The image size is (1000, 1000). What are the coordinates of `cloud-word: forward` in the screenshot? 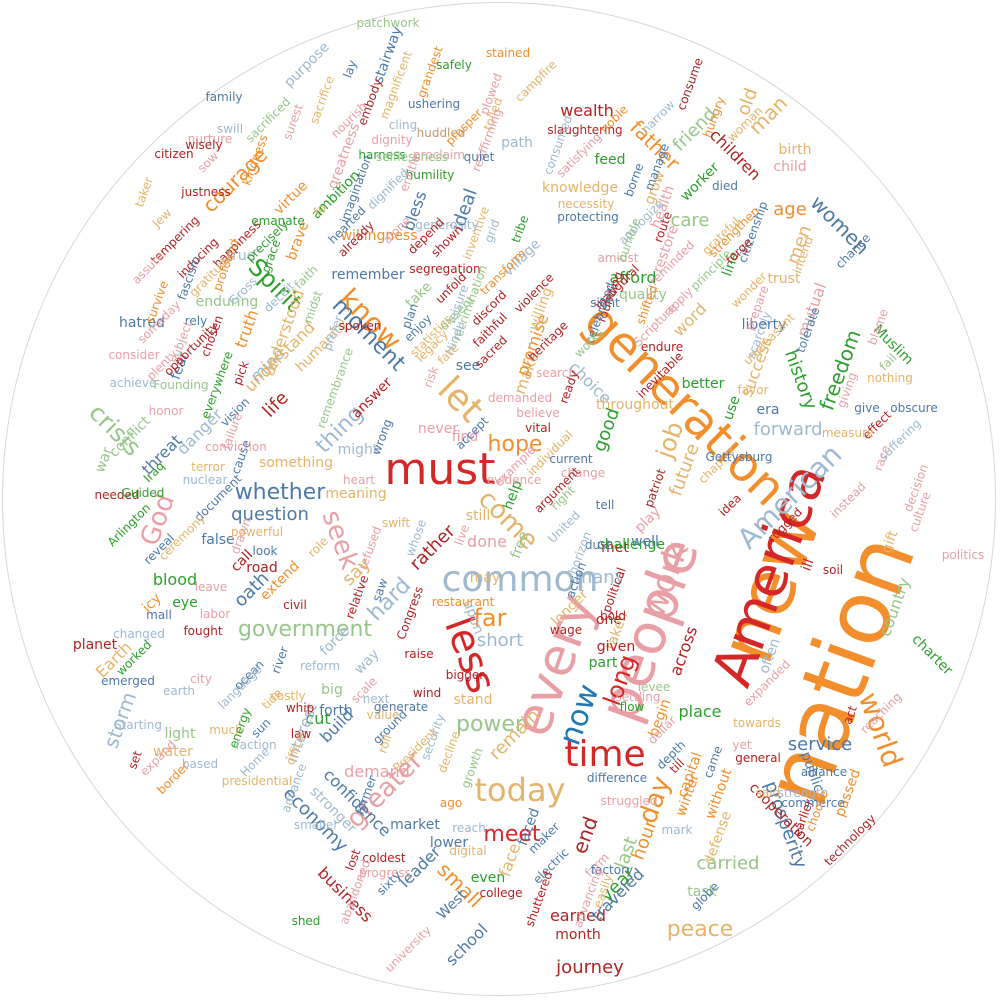 It's located at (788, 429).